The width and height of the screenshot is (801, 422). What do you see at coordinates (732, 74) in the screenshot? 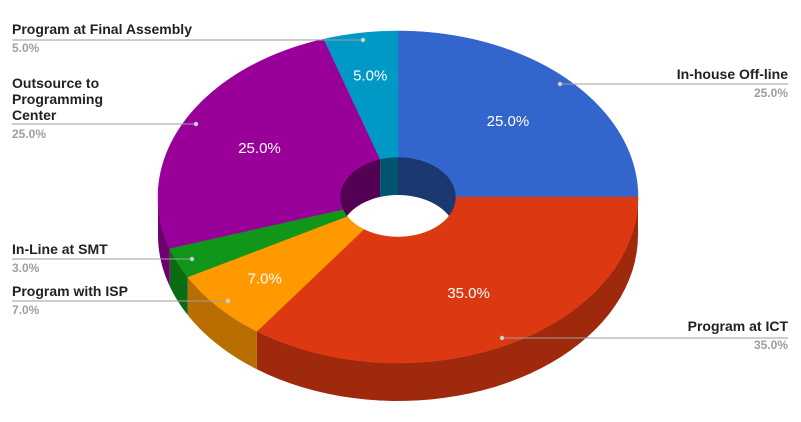
I see `callout-label: In-house Off-line` at bounding box center [732, 74].